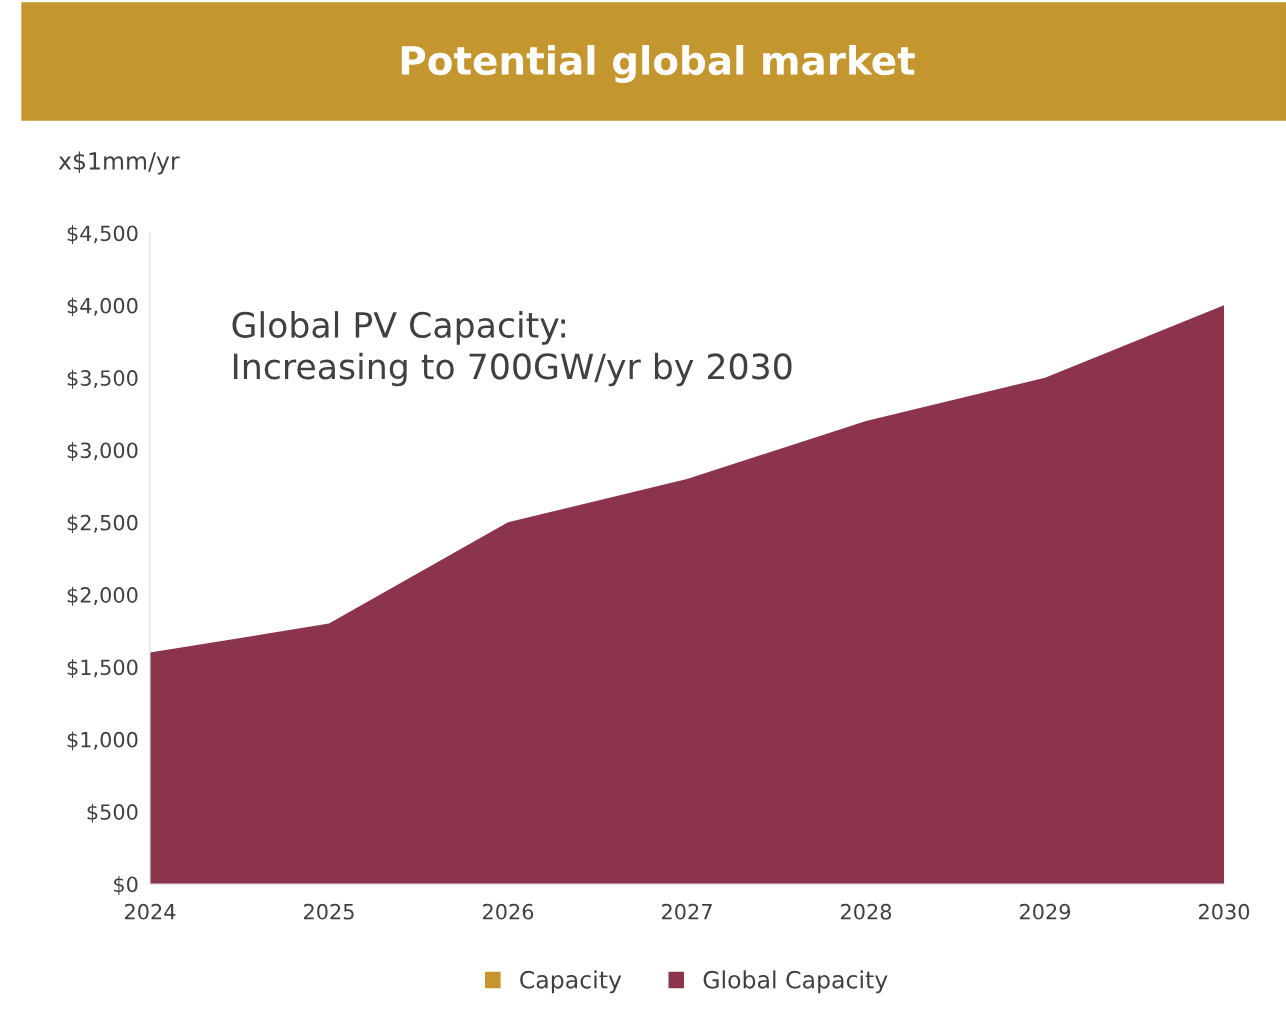 Image resolution: width=1286 pixels, height=1033 pixels. Describe the element at coordinates (102, 451) in the screenshot. I see `y-tick-label: $3,000` at that location.